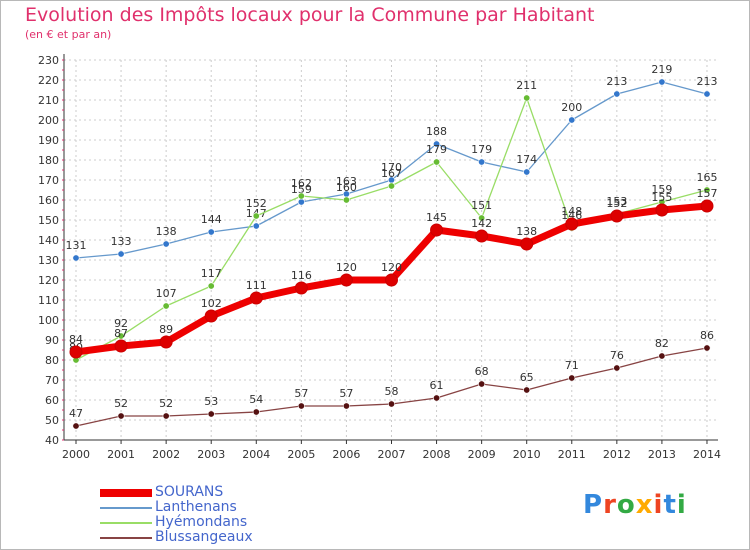 The width and height of the screenshot is (750, 550). Describe the element at coordinates (482, 454) in the screenshot. I see `x-tick-label: 2009` at that location.